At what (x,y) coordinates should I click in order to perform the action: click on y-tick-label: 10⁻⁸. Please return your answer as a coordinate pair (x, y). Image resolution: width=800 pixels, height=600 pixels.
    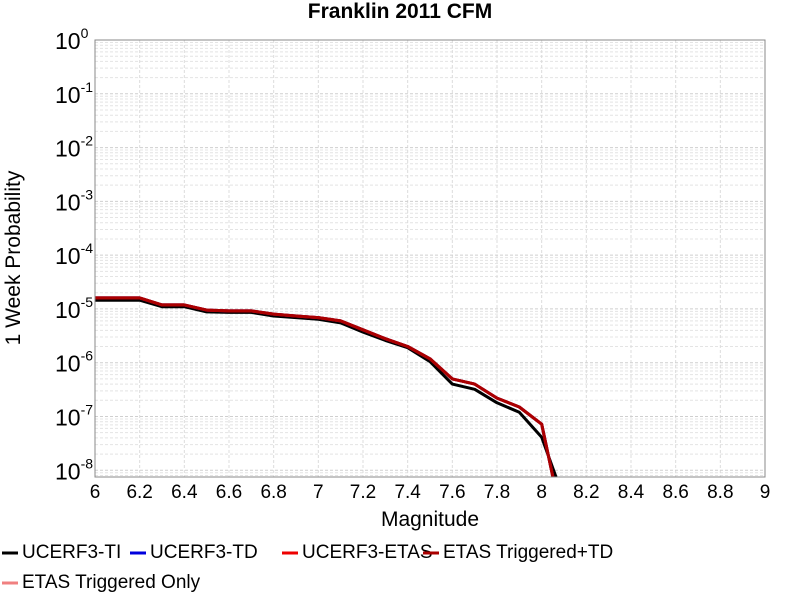
    Looking at the image, I should click on (74, 469).